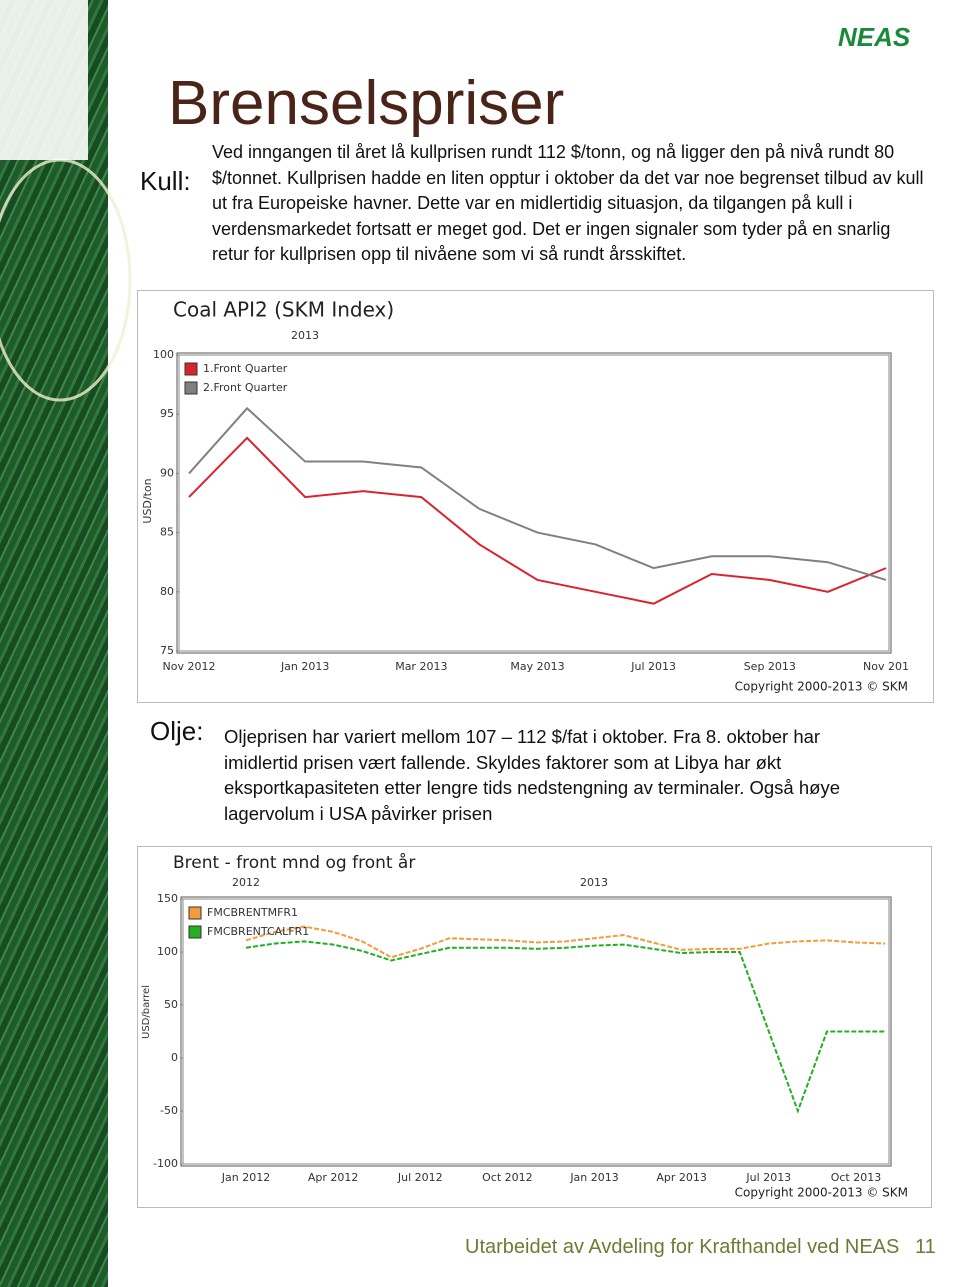 Image resolution: width=960 pixels, height=1287 pixels. What do you see at coordinates (366, 103) in the screenshot?
I see `slide-title: Brenselspriser` at bounding box center [366, 103].